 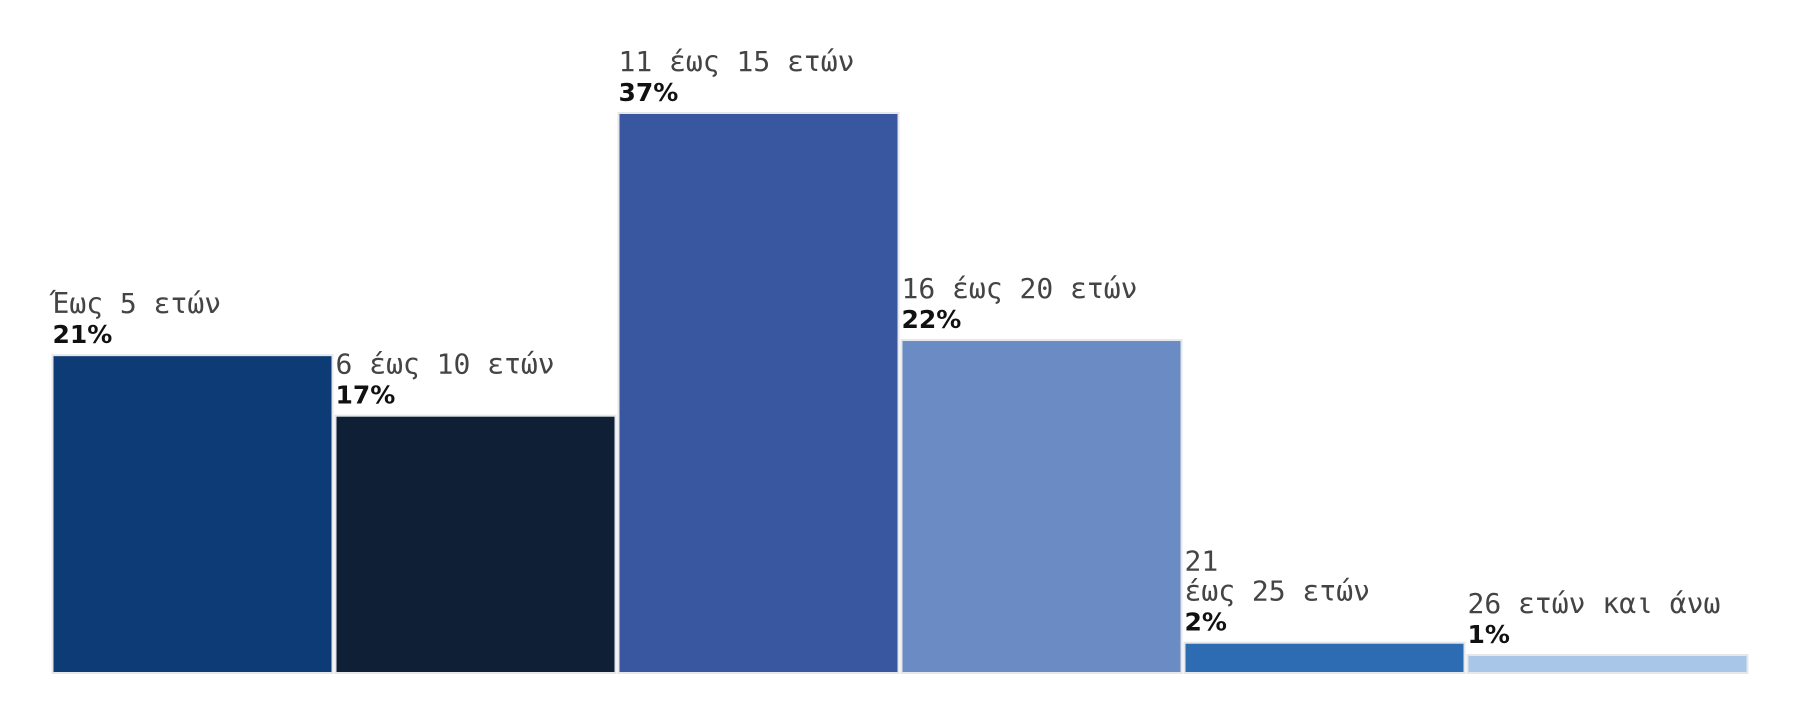 I want to click on value-label-3: 37%, so click(x=649, y=92).